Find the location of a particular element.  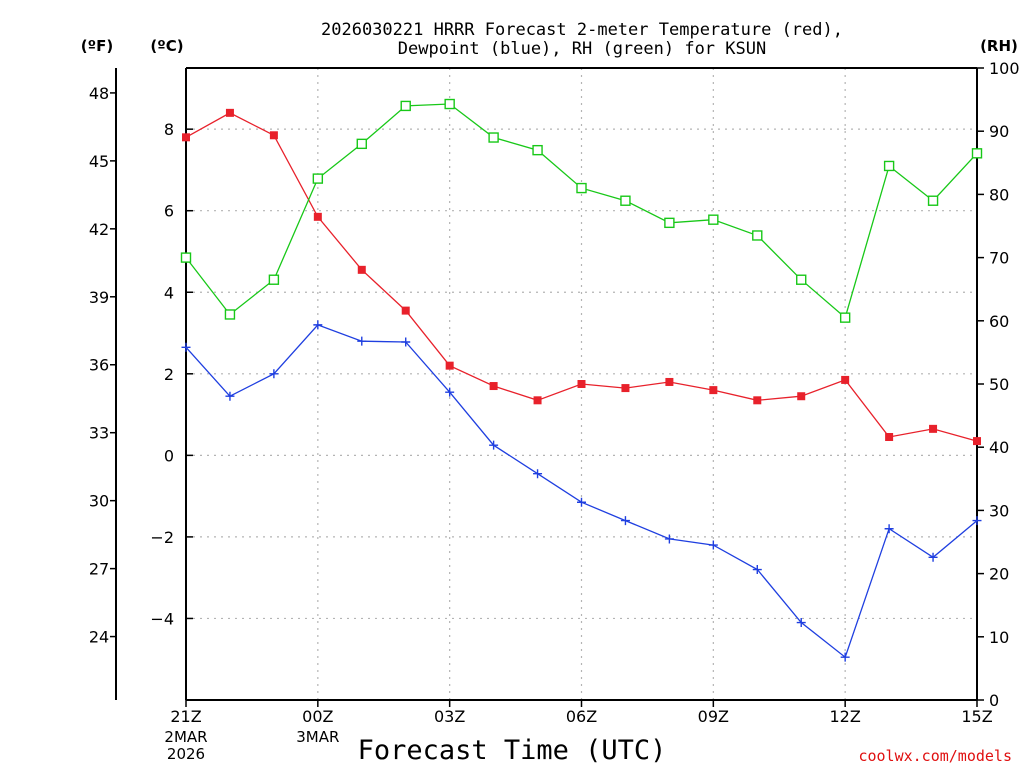

fahrenheit-tick-label: 30 is located at coordinates (99, 501).